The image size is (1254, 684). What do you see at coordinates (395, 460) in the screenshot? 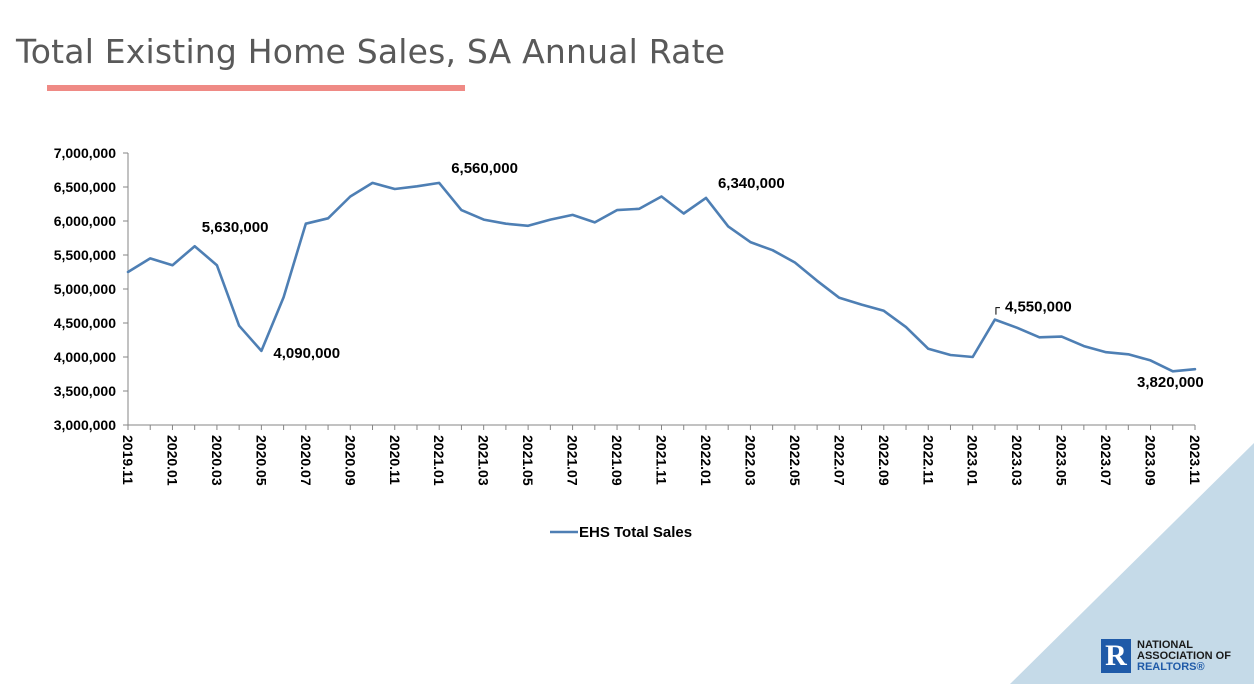
I see `x-tick-label: 2020.11` at bounding box center [395, 460].